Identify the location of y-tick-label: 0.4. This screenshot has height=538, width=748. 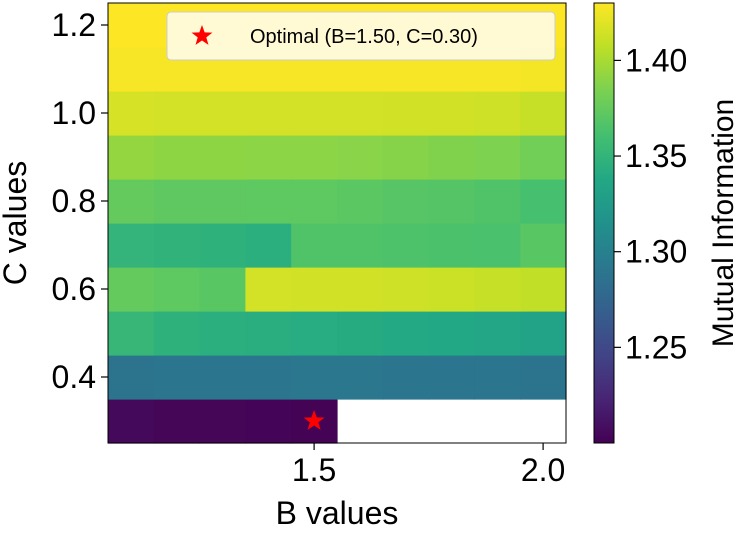
(74, 377).